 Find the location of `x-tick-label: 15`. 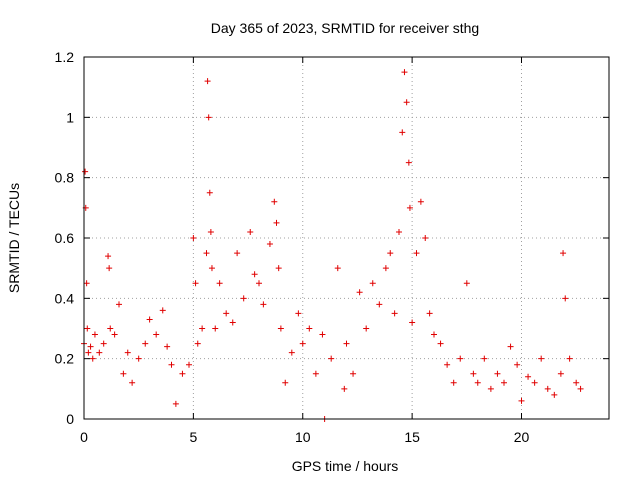

x-tick-label: 15 is located at coordinates (412, 437).